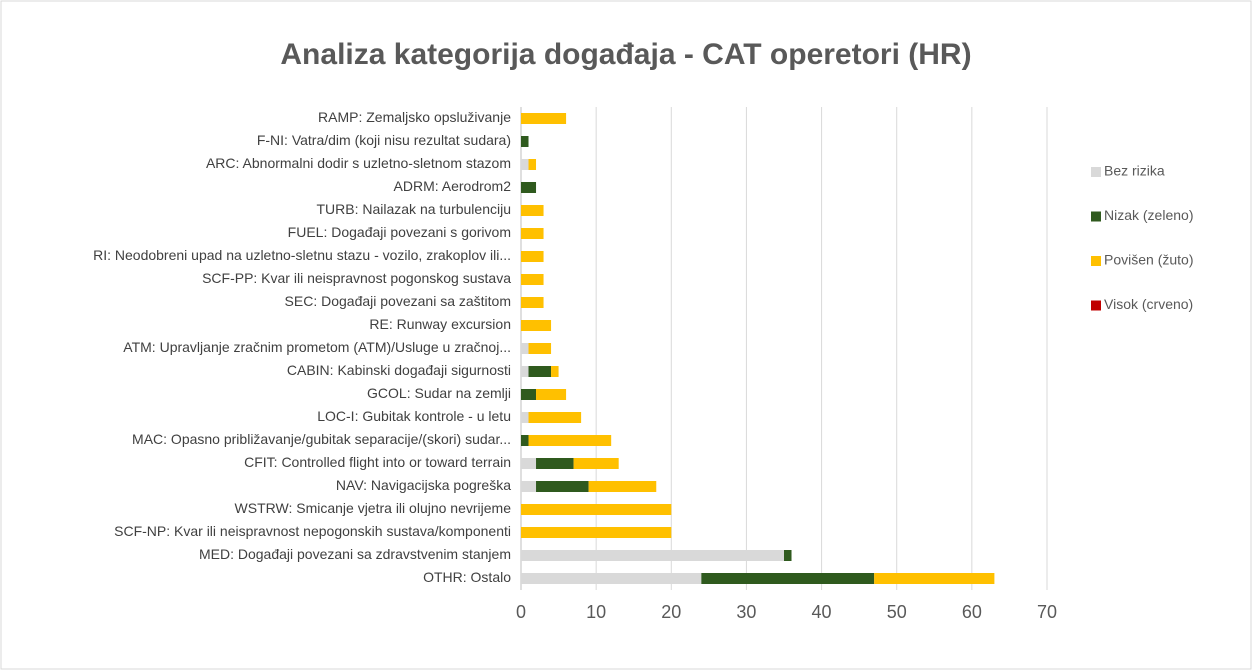  Describe the element at coordinates (423, 485) in the screenshot. I see `category-label: NAV: Navigacijska pogreška` at that location.